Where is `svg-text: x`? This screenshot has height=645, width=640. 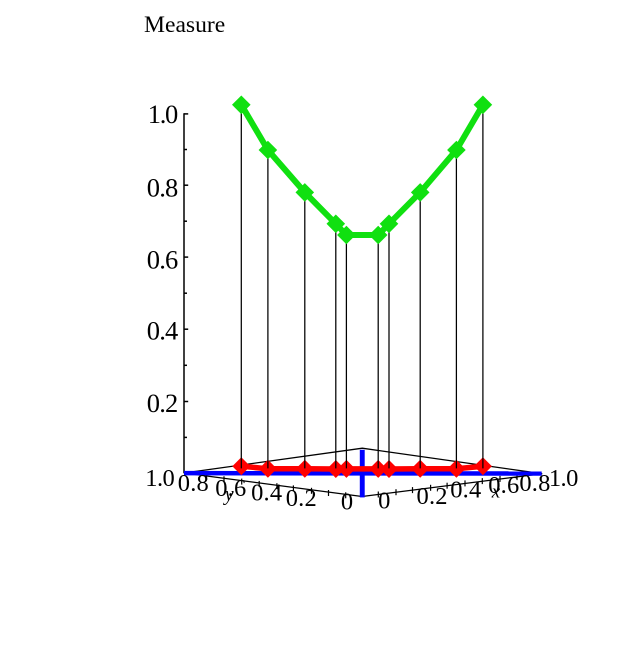
svg-text: x is located at coordinates (496, 491).